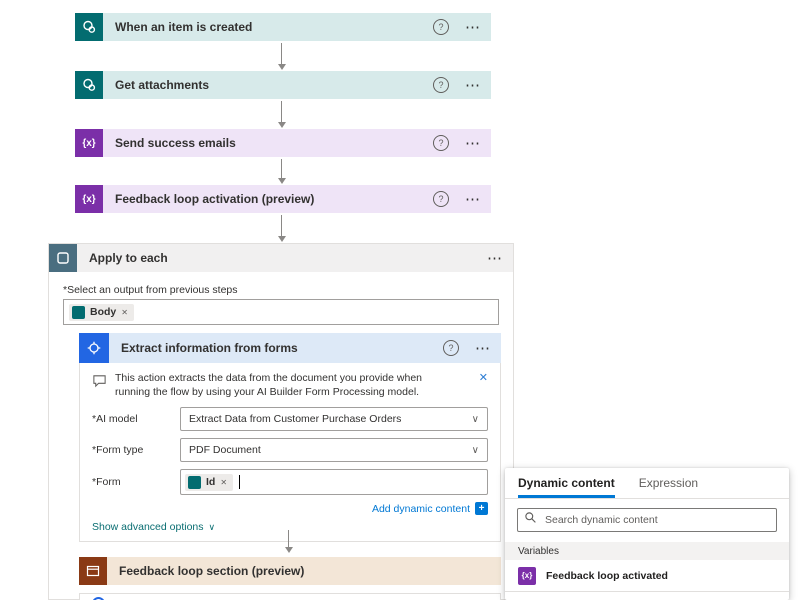  What do you see at coordinates (225, 450) in the screenshot?
I see `form-type-value: PDF Document` at bounding box center [225, 450].